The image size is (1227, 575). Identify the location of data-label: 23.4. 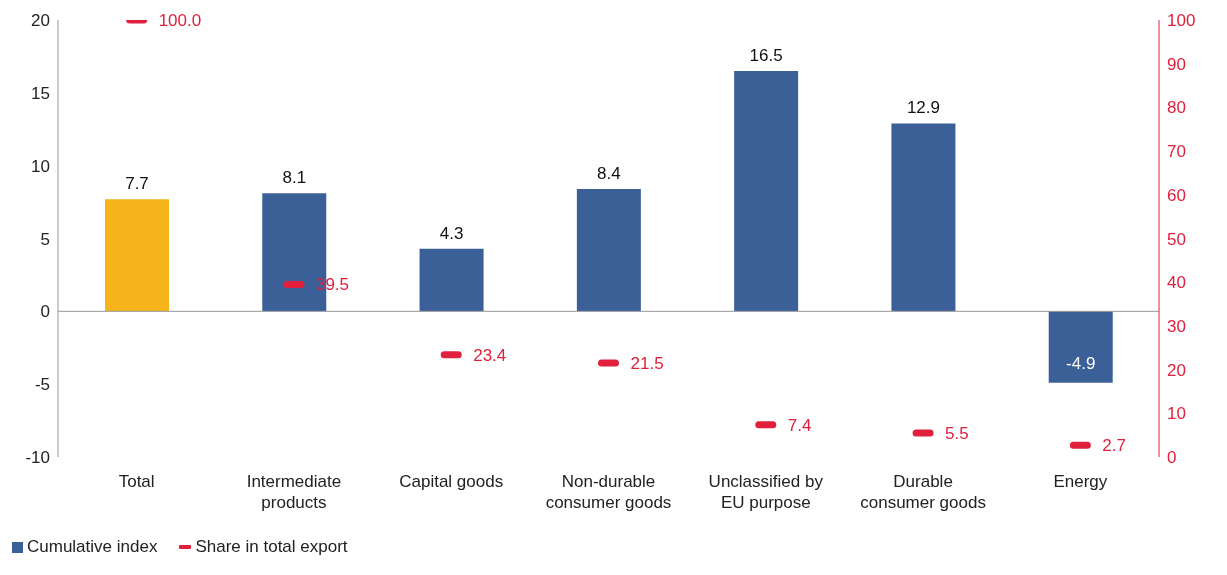
(490, 355).